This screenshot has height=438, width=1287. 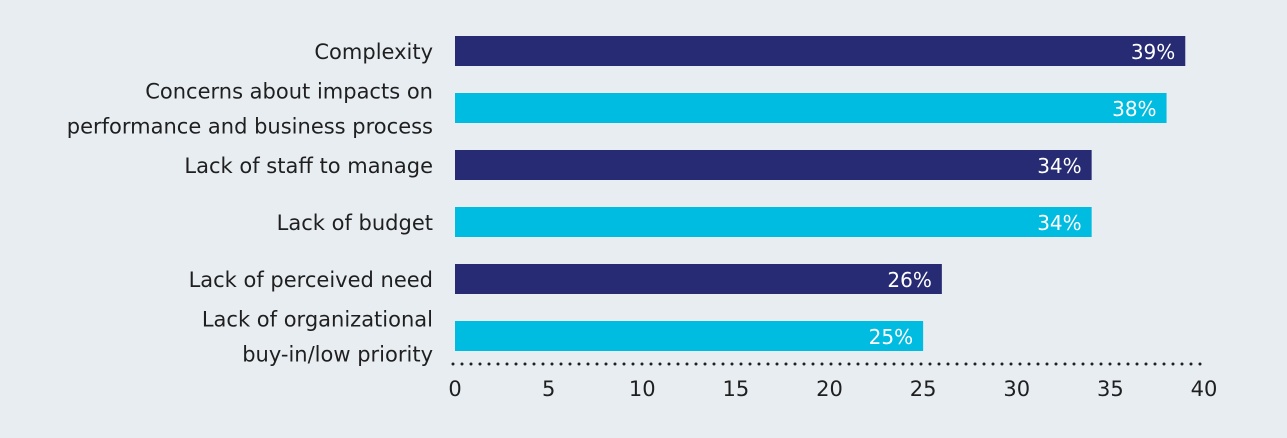 I want to click on x-tick-label: 15, so click(x=736, y=389).